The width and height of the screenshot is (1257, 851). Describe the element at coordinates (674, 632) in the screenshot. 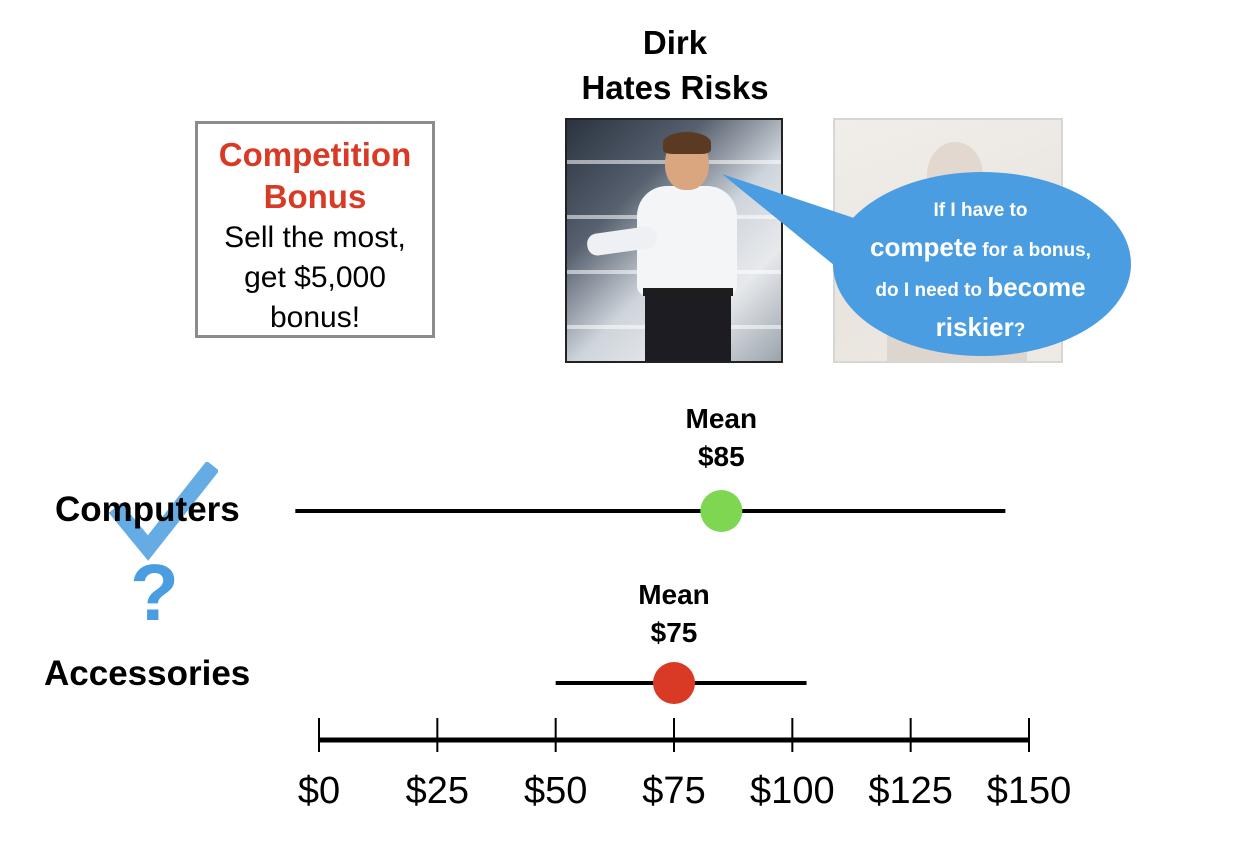

I see `mean-label-line-2: $75` at that location.